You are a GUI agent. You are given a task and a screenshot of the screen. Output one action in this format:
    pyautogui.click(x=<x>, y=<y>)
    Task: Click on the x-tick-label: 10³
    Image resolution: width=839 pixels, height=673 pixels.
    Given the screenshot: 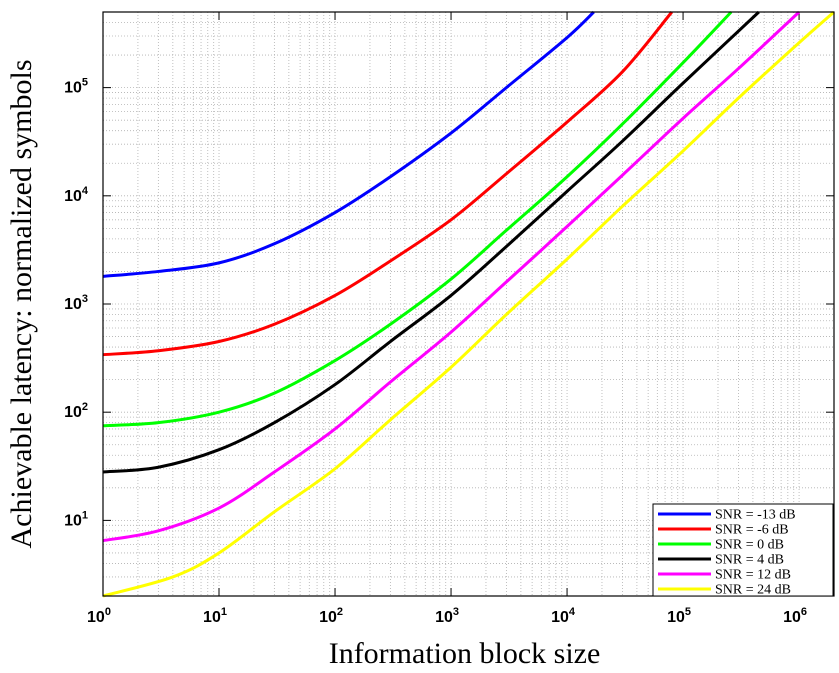 What is the action you would take?
    pyautogui.click(x=447, y=616)
    